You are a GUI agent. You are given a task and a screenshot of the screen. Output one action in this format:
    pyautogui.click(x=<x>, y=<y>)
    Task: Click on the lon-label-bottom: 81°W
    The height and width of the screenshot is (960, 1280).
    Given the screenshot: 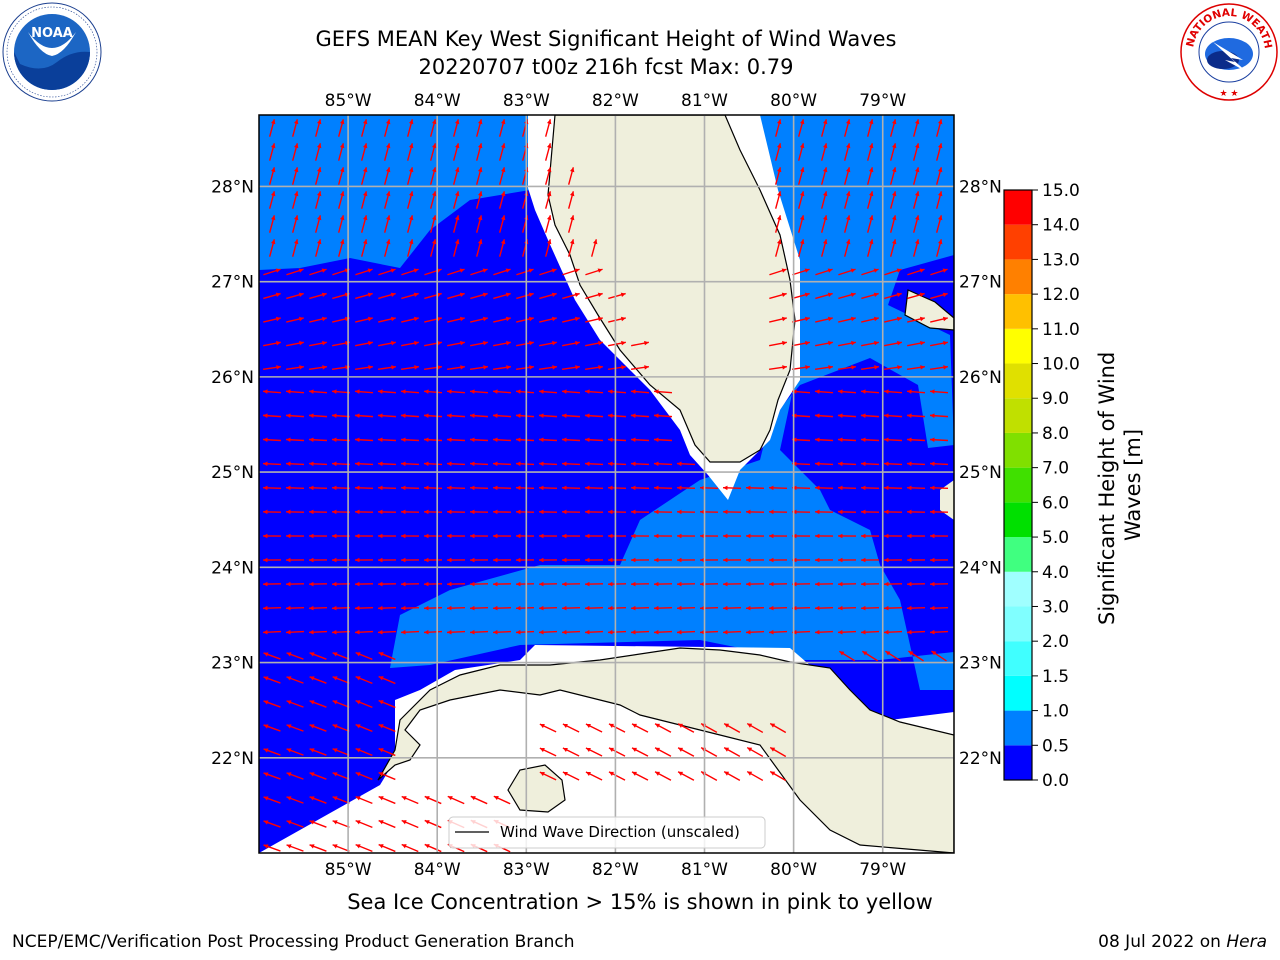 What is the action you would take?
    pyautogui.click(x=704, y=870)
    